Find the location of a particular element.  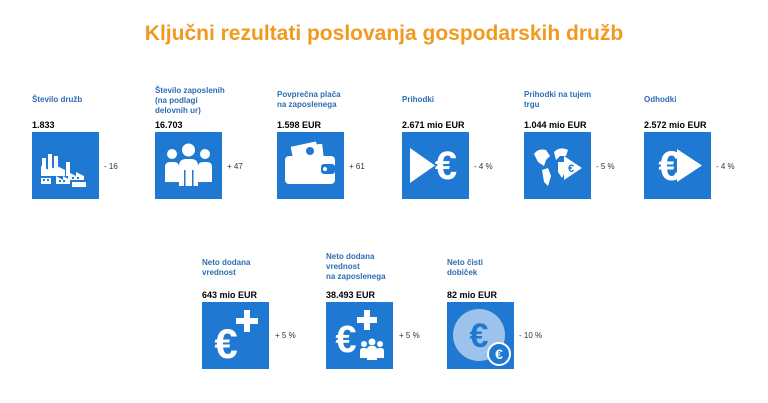

kpi-value: 1.044 mio EUR is located at coordinates (555, 125).